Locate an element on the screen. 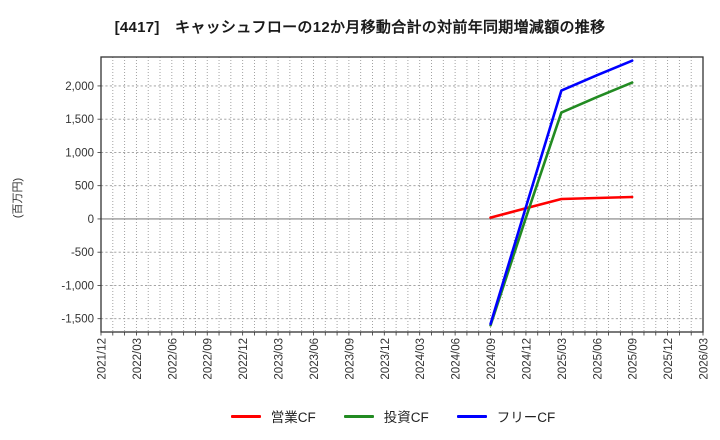 Image resolution: width=720 pixels, height=440 pixels. legend-item-free-cf: フリーCF is located at coordinates (506, 416).